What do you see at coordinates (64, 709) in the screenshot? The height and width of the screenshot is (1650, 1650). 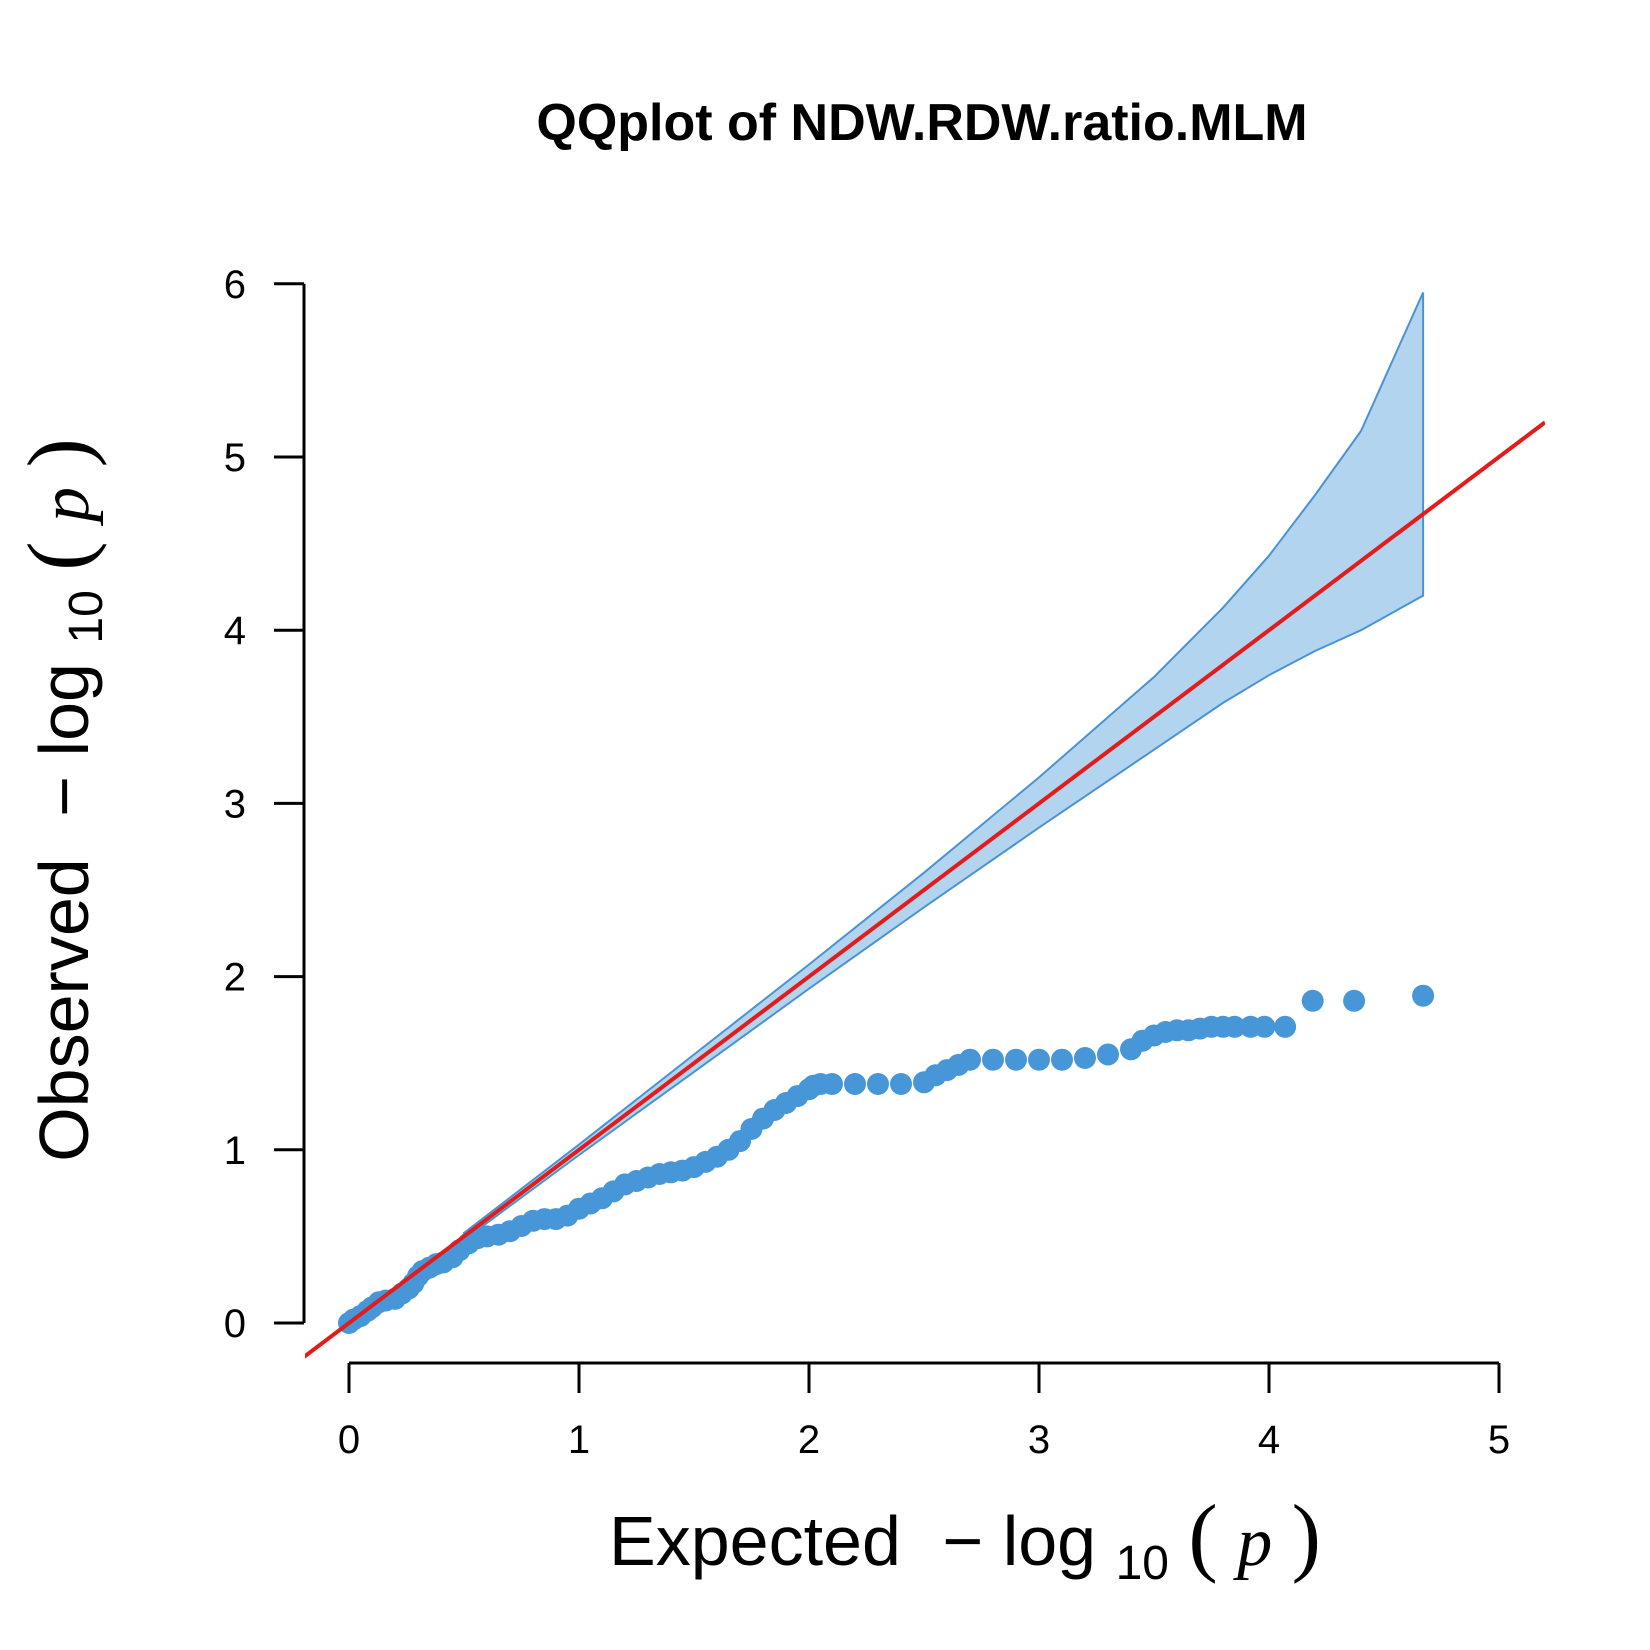 I see `y-axis-label-log: log` at bounding box center [64, 709].